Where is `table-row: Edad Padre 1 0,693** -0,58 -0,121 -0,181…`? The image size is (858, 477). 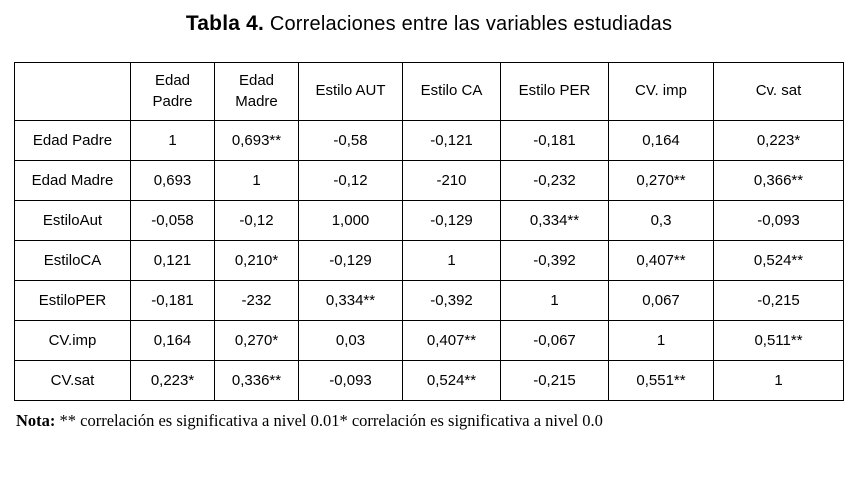 table-row: Edad Padre 1 0,693** -0,58 -0,121 -0,181… is located at coordinates (429, 140).